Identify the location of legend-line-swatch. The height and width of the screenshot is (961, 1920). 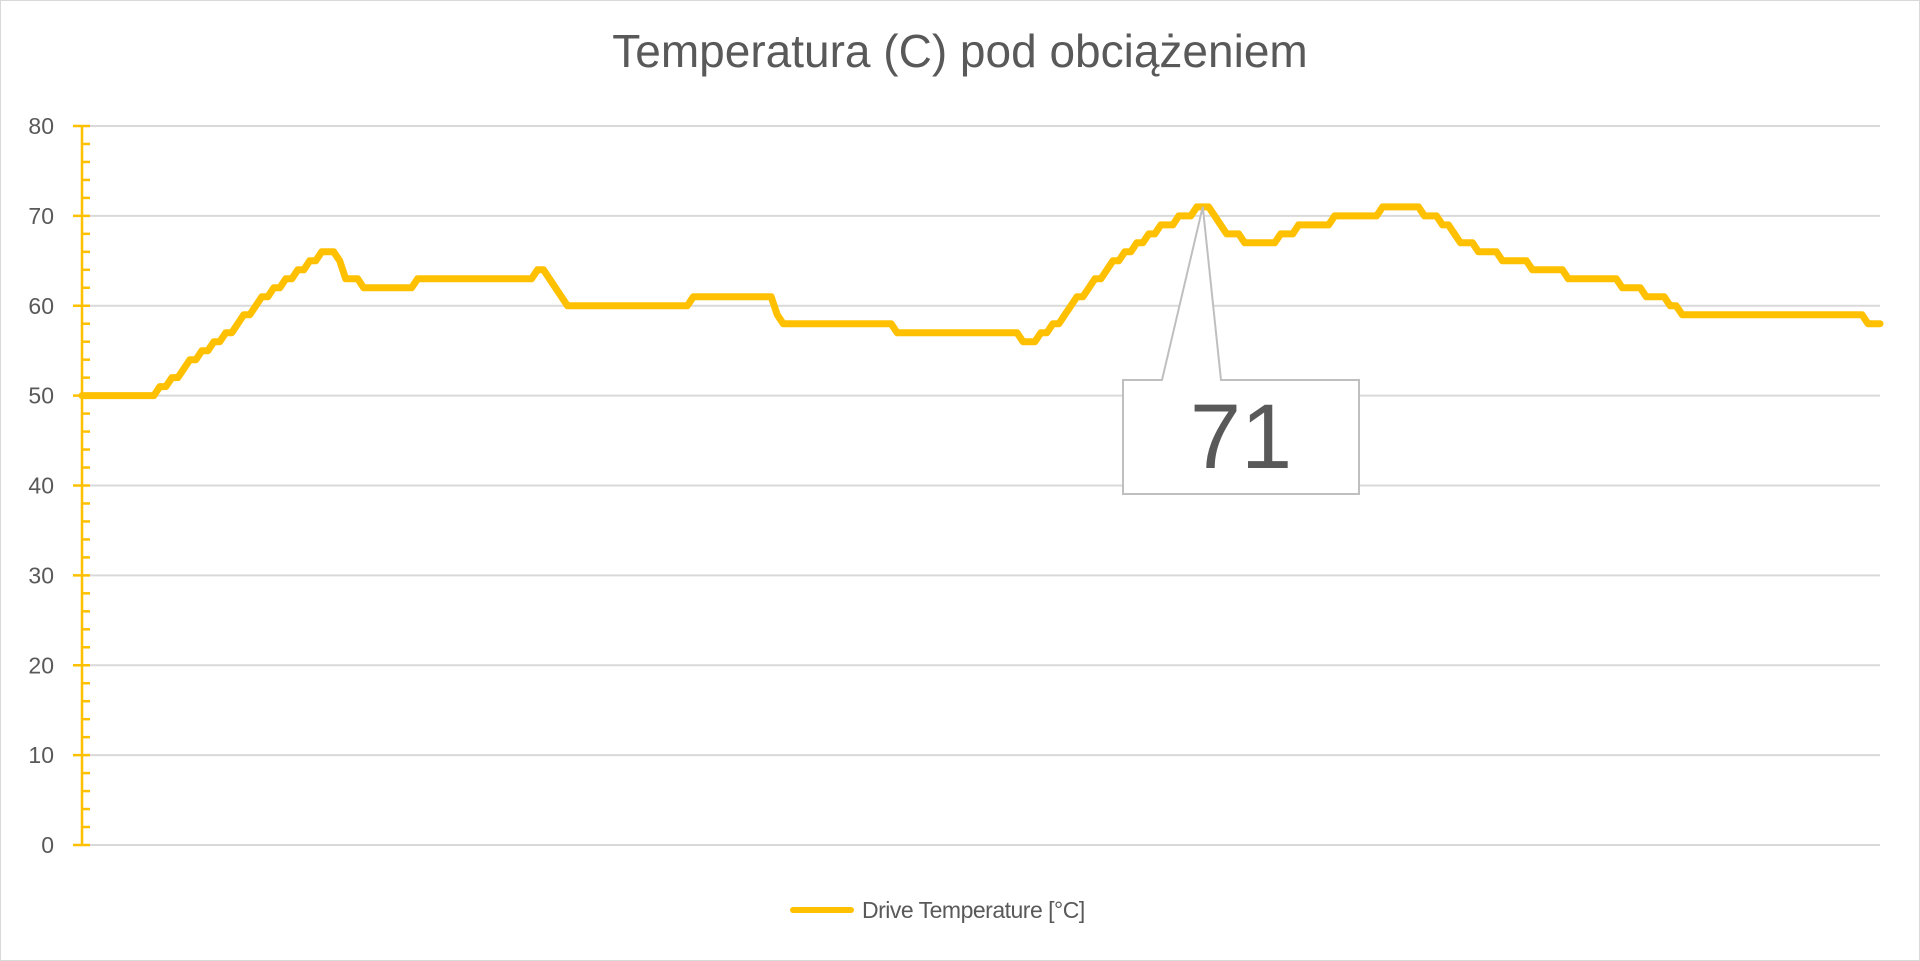
(822, 910).